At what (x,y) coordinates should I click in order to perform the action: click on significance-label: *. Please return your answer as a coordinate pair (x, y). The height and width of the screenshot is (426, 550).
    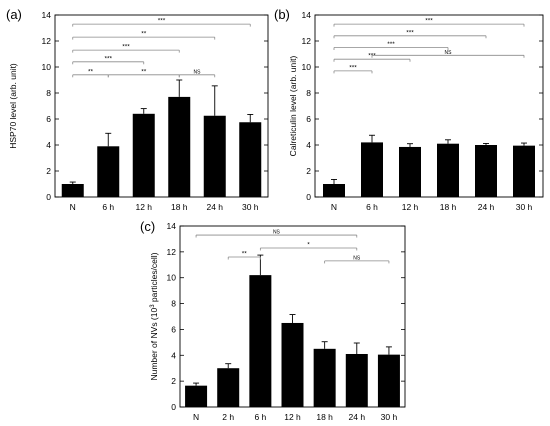
    Looking at the image, I should click on (308, 244).